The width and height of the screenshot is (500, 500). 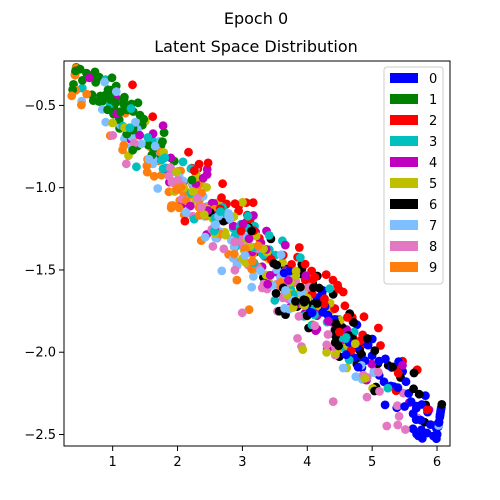 What do you see at coordinates (433, 184) in the screenshot?
I see `legend-label-5: 5` at bounding box center [433, 184].